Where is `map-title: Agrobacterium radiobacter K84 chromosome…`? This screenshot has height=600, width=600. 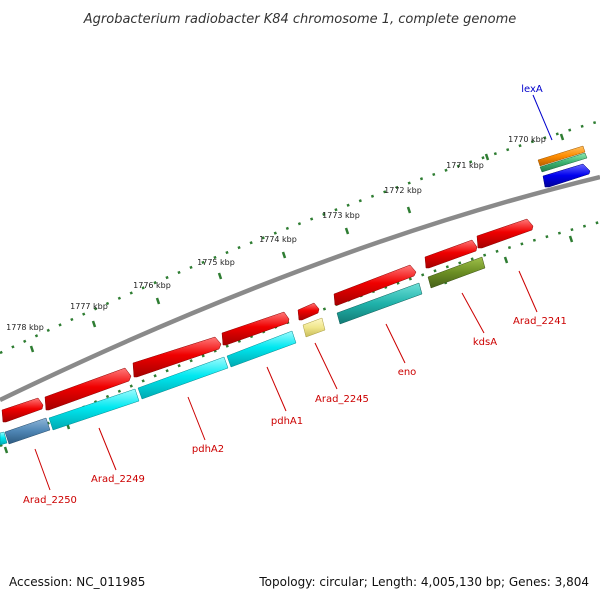
map-title: Agrobacterium radiobacter K84 chromosome… is located at coordinates (299, 19).